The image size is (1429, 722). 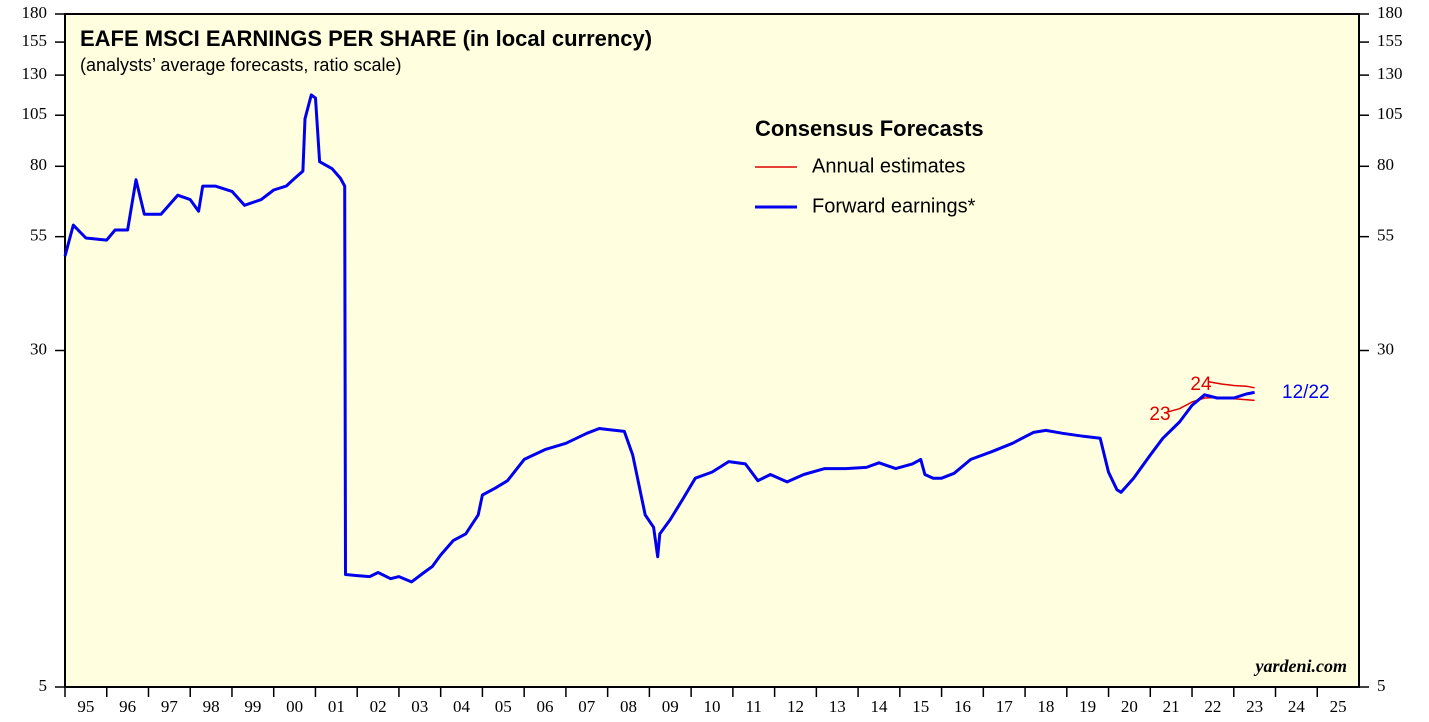 What do you see at coordinates (1171, 706) in the screenshot?
I see `x-tick-label: 21` at bounding box center [1171, 706].